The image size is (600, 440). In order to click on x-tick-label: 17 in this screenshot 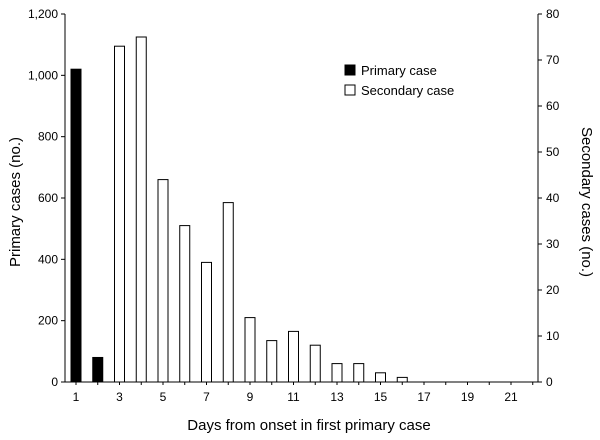, I will do `click(424, 397)`.